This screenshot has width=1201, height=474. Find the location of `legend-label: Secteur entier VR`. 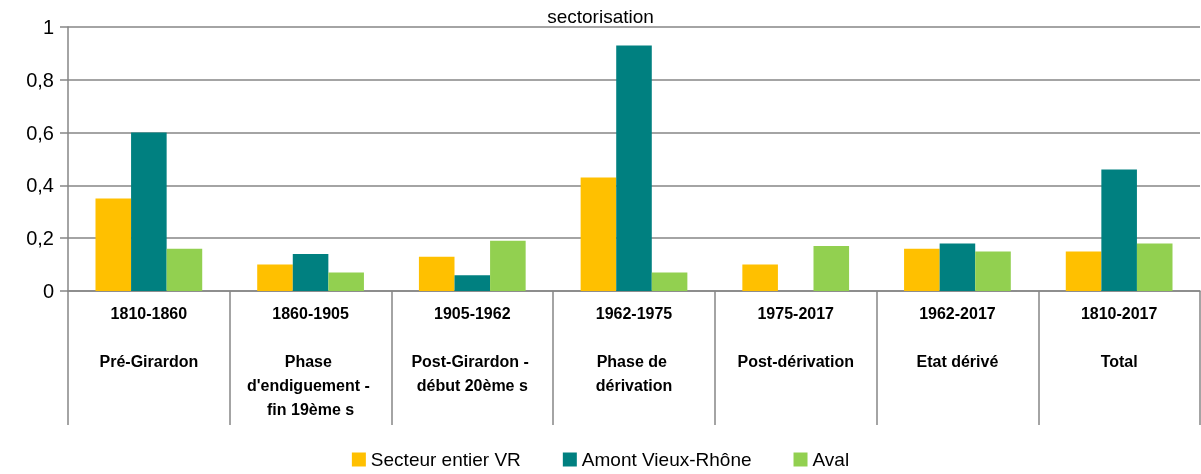

legend-label: Secteur entier VR is located at coordinates (445, 459).